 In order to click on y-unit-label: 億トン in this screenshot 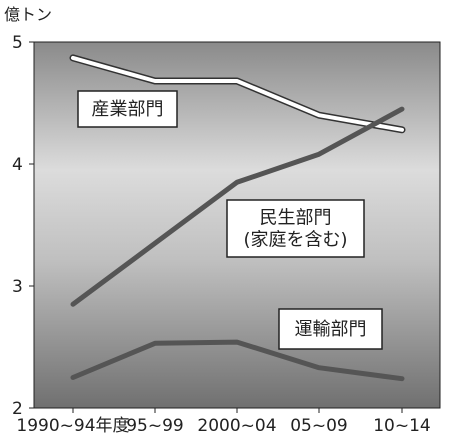, I will do `click(28, 14)`.